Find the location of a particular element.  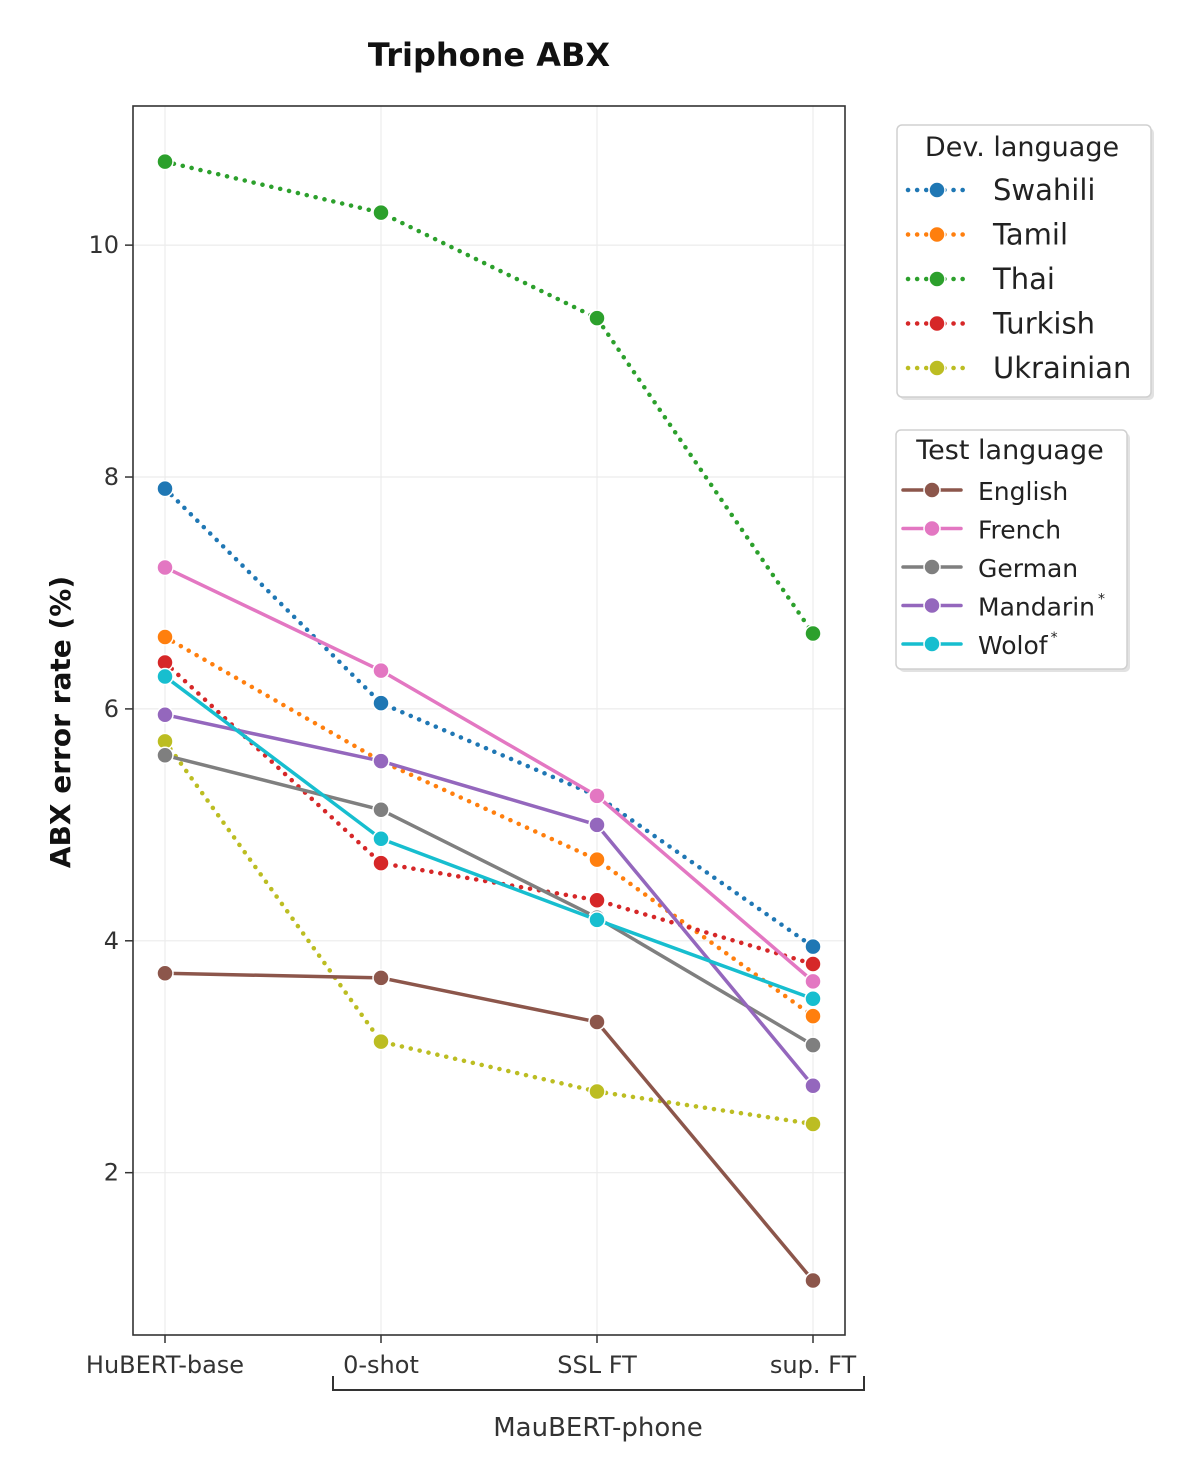

series-line-english is located at coordinates (489, 1127).